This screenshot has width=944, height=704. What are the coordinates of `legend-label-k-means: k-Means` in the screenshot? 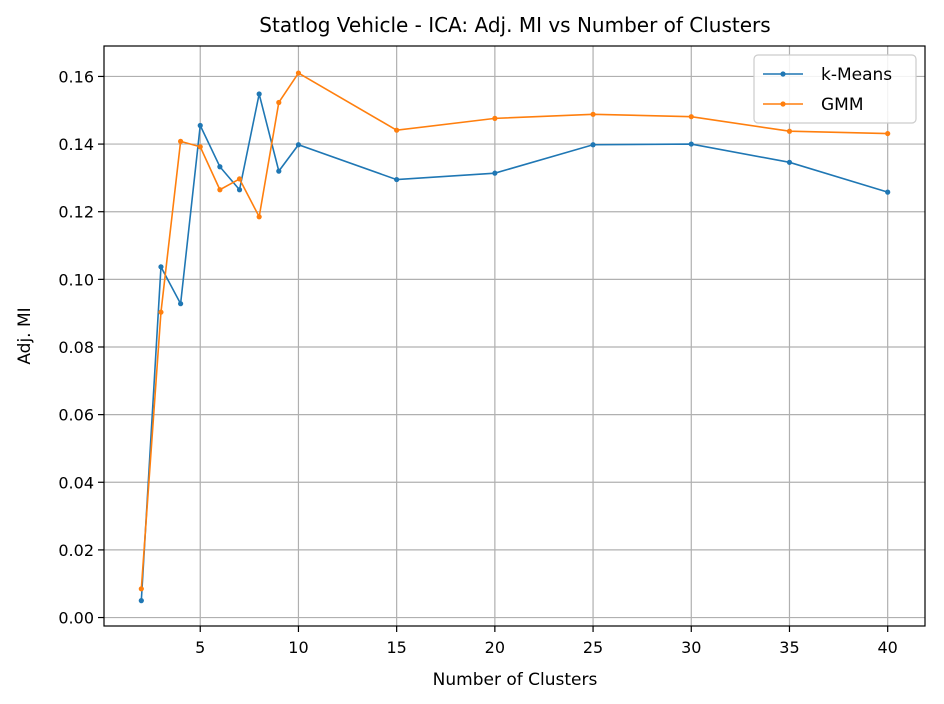 It's located at (856, 75).